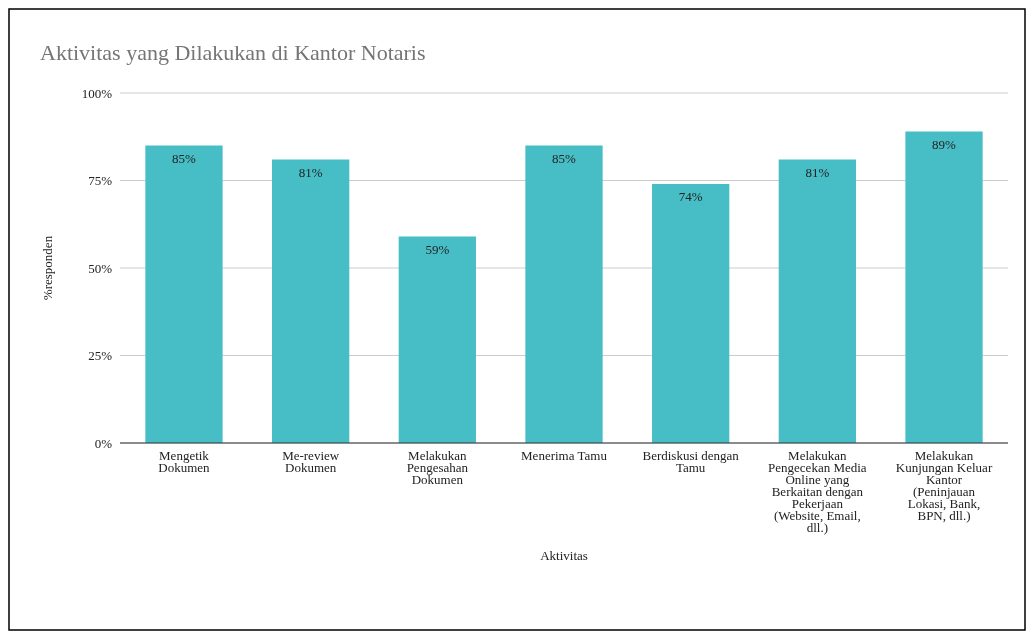 This screenshot has height=639, width=1034. I want to click on y-tick-label: 25%, so click(100, 356).